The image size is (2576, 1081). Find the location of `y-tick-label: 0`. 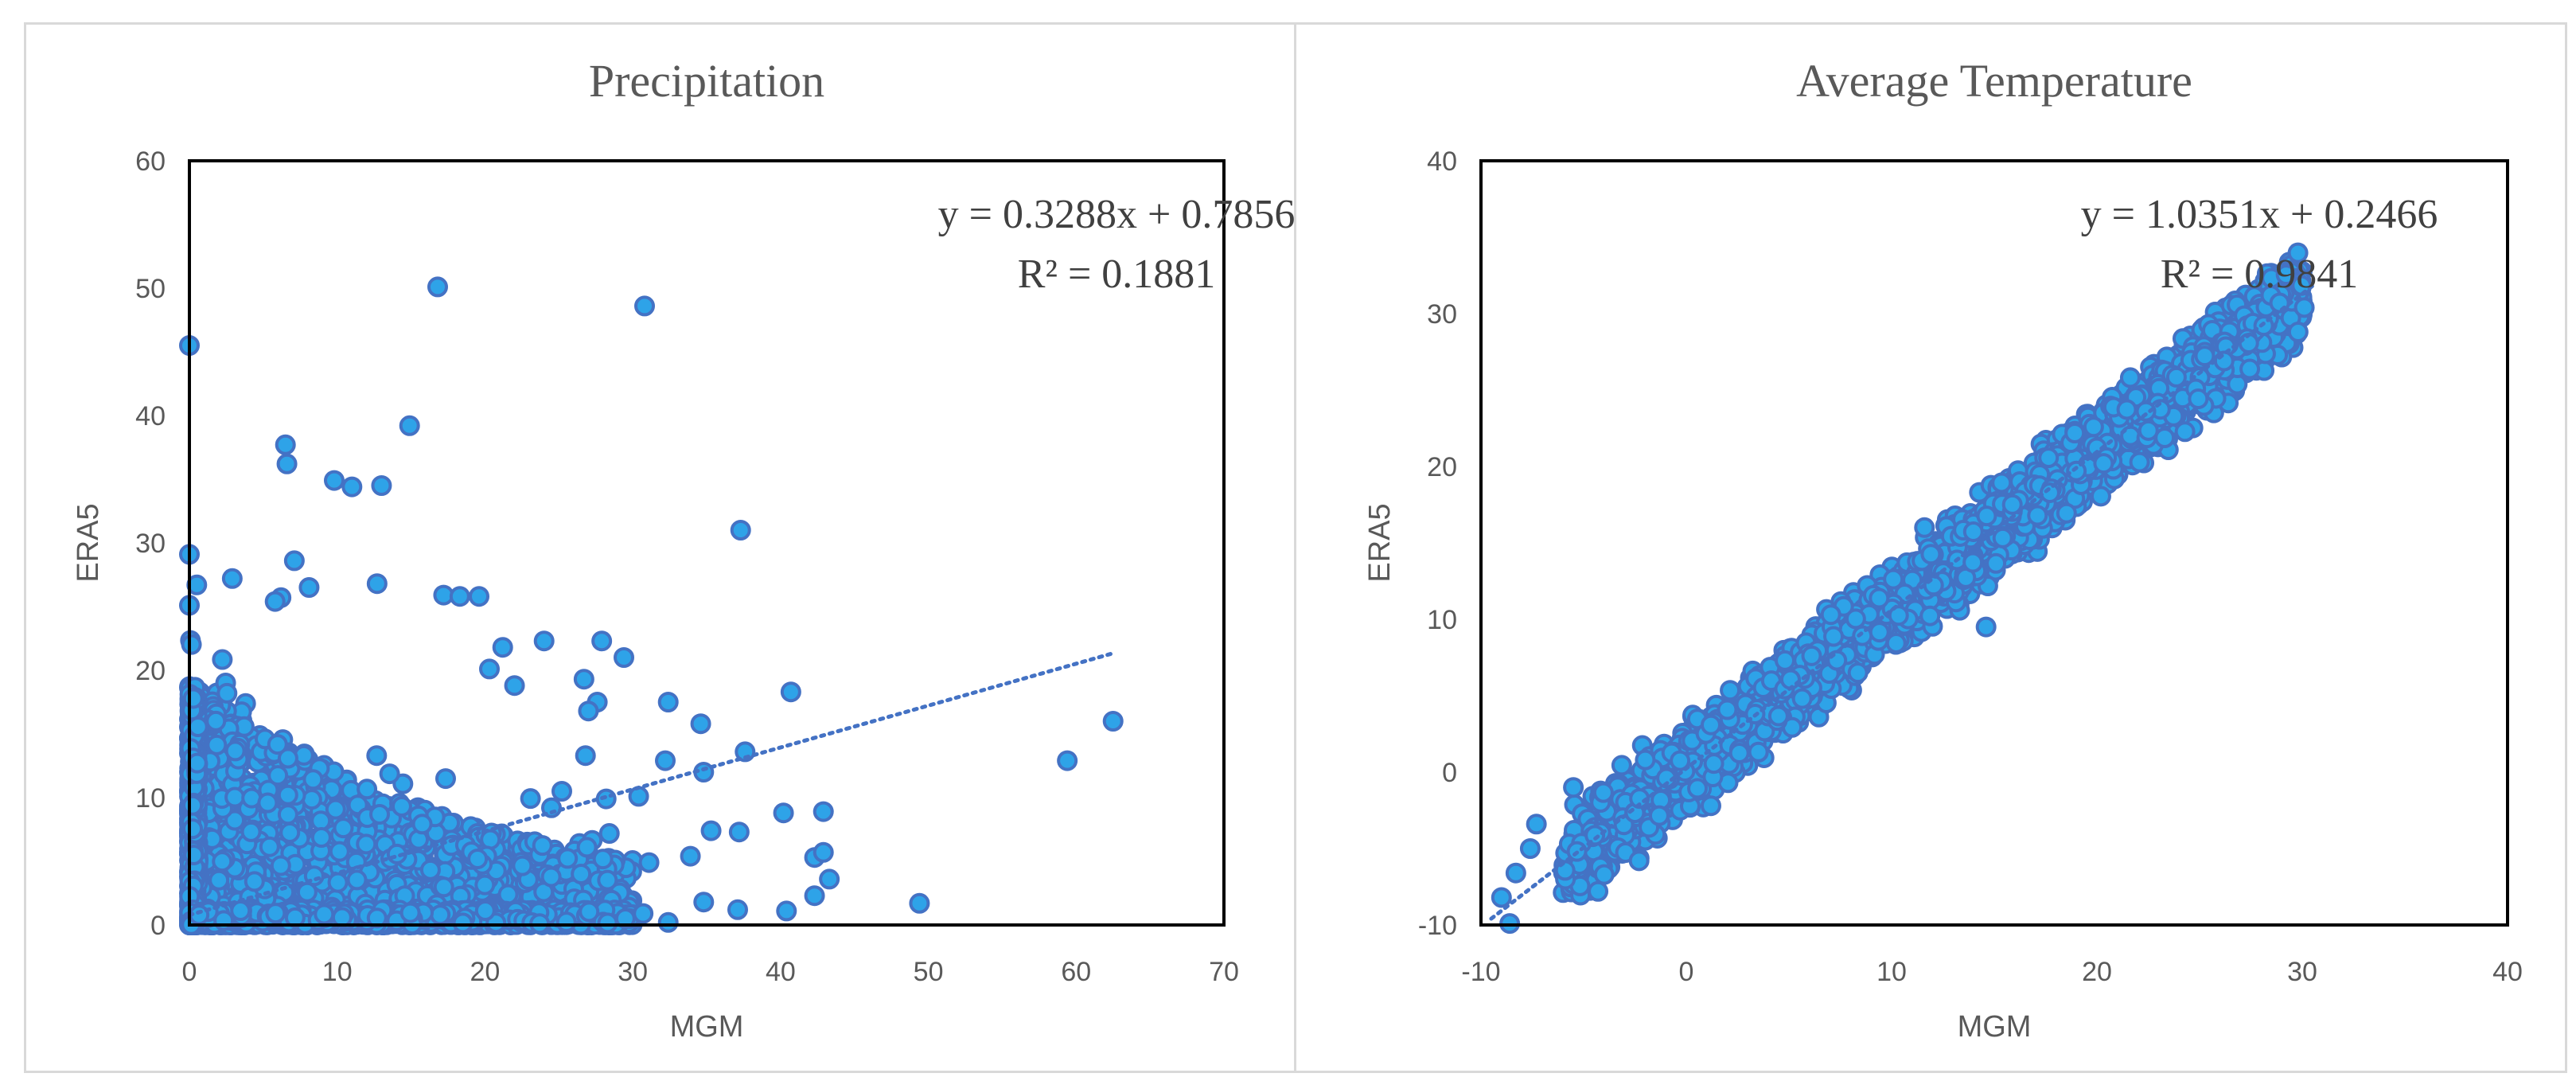

y-tick-label: 0 is located at coordinates (1449, 773).